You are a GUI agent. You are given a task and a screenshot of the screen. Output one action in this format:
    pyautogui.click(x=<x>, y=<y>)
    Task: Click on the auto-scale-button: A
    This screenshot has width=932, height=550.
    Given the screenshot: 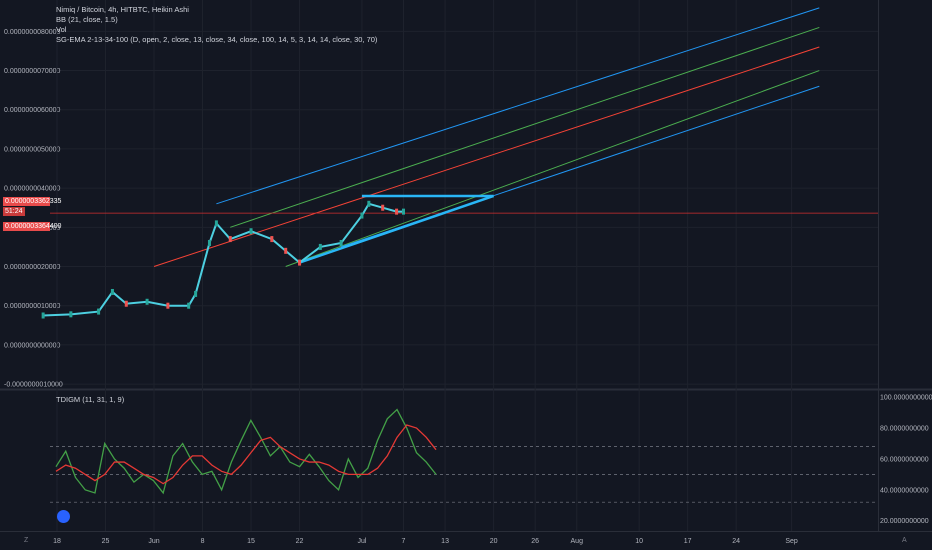 What is the action you would take?
    pyautogui.click(x=904, y=540)
    